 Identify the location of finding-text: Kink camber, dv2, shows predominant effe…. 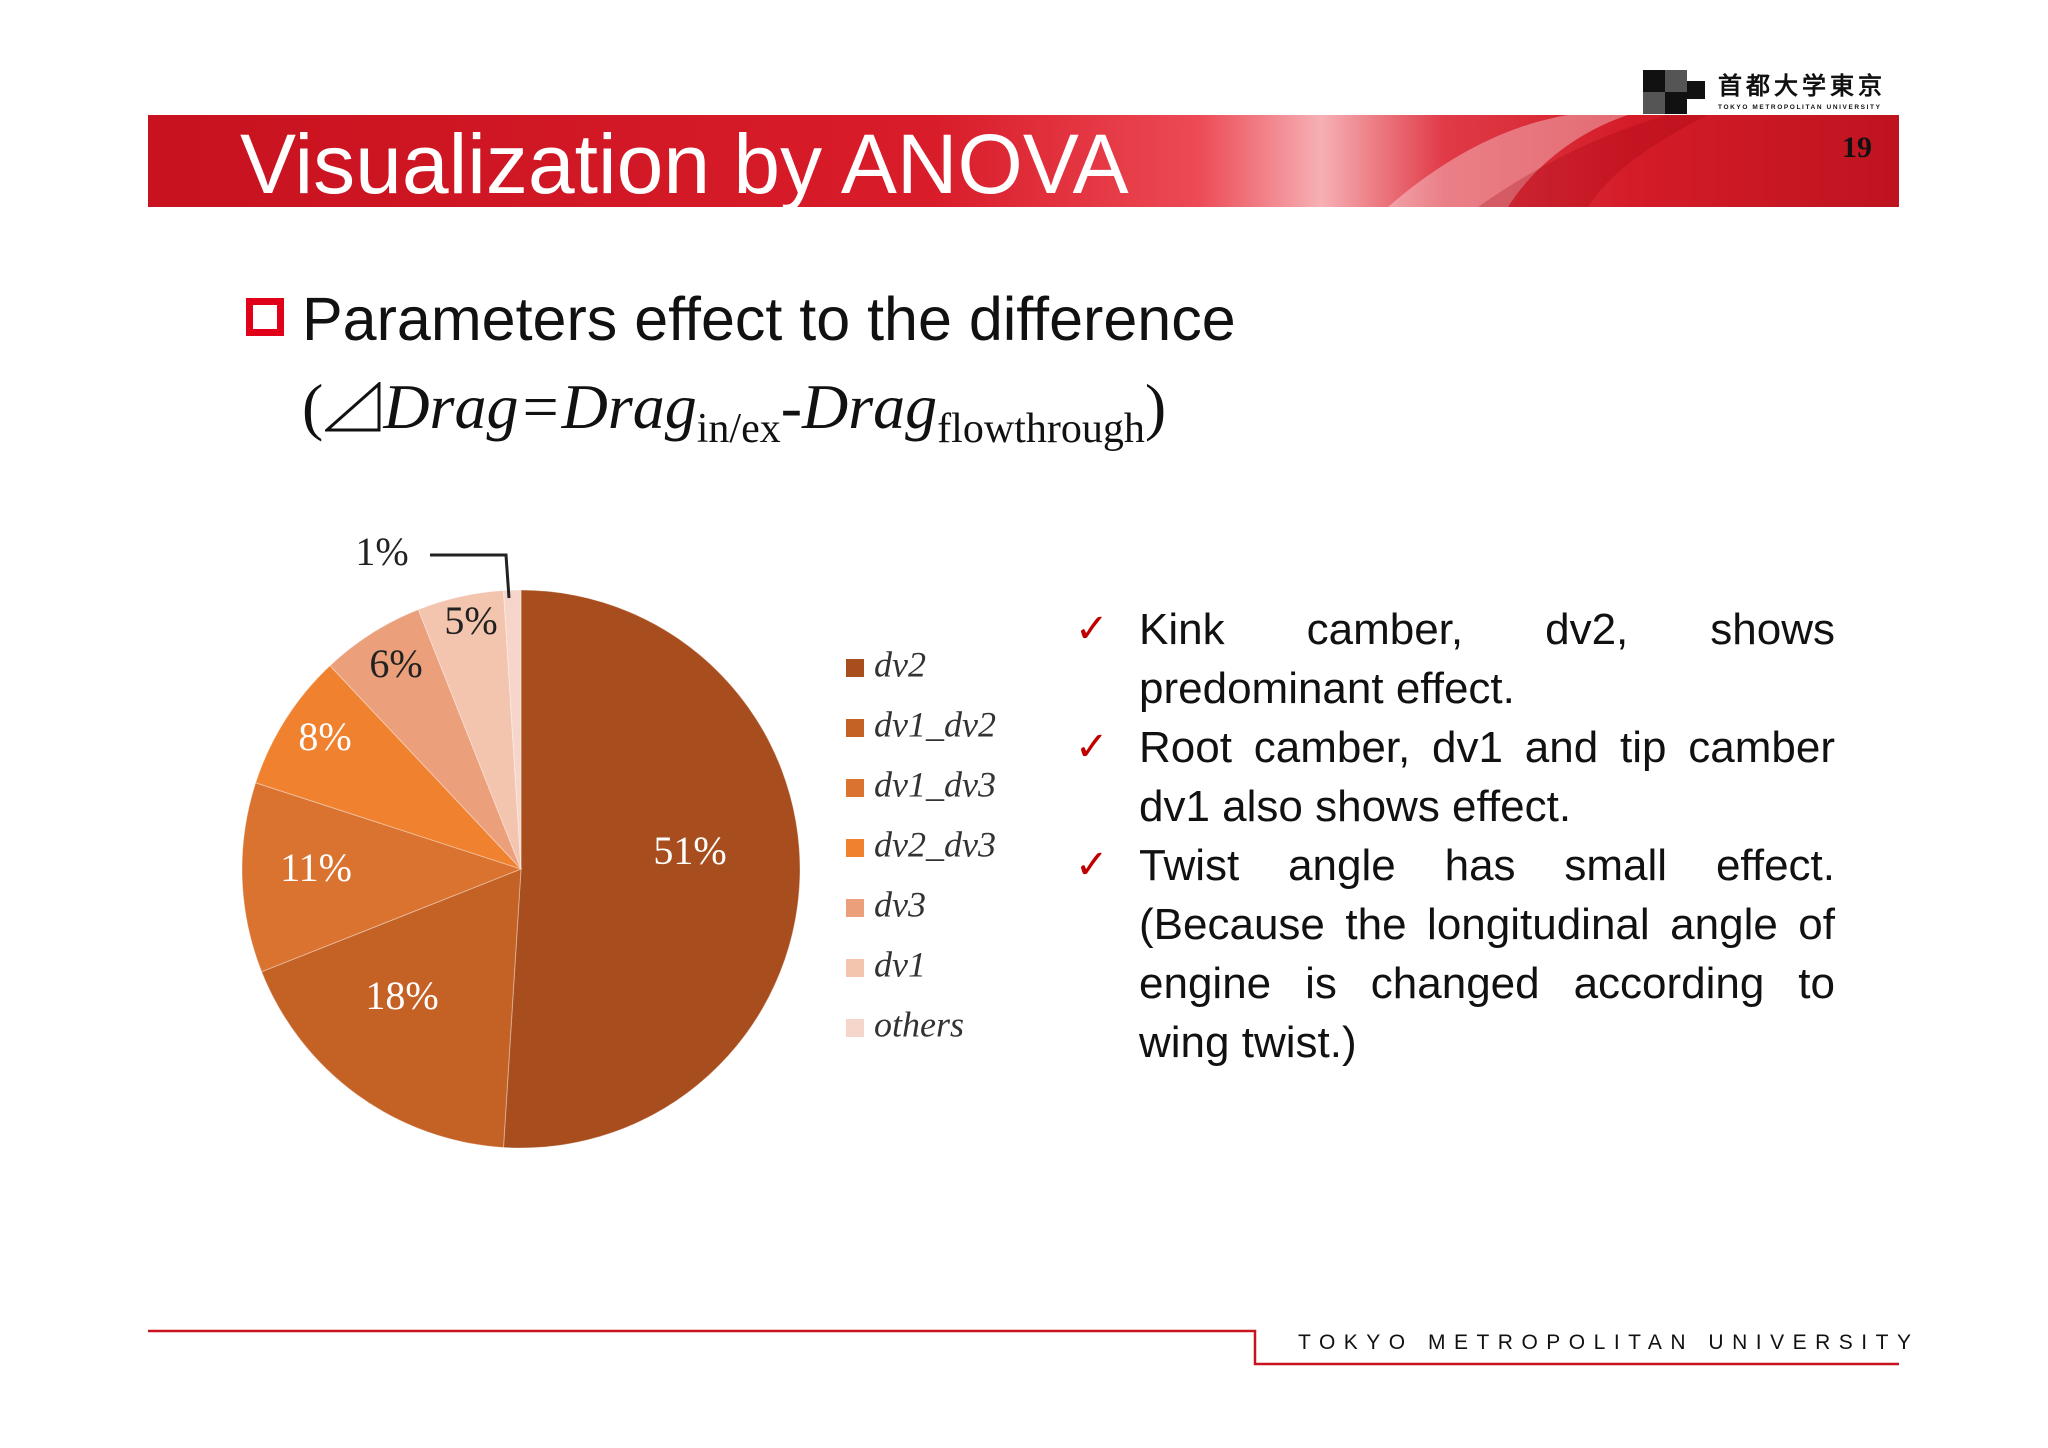
(1487, 659).